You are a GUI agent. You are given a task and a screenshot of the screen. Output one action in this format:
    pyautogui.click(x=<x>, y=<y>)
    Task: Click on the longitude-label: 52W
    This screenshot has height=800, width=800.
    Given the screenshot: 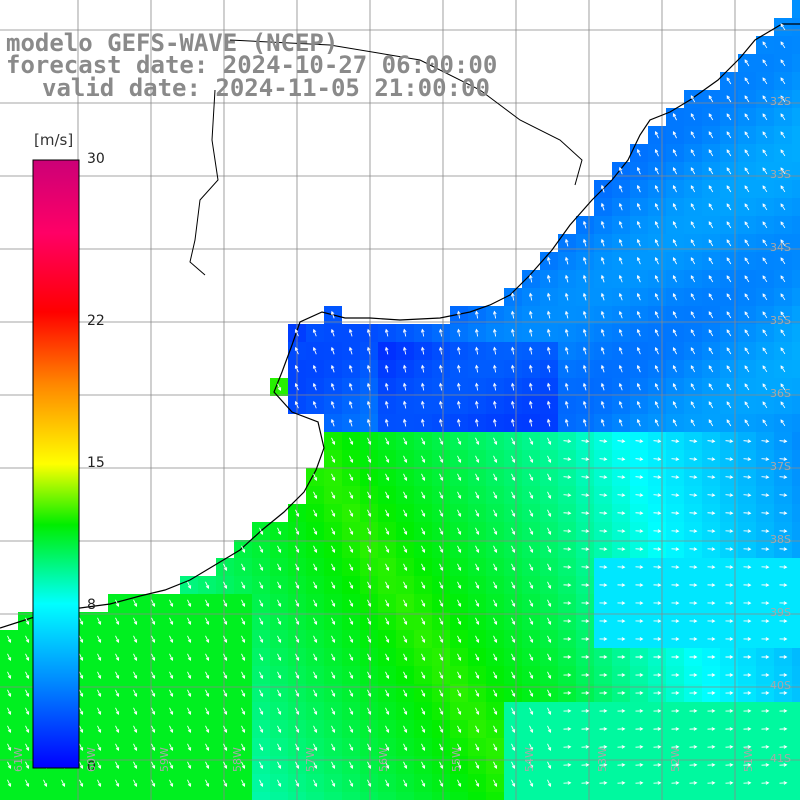 What is the action you would take?
    pyautogui.click(x=675, y=759)
    